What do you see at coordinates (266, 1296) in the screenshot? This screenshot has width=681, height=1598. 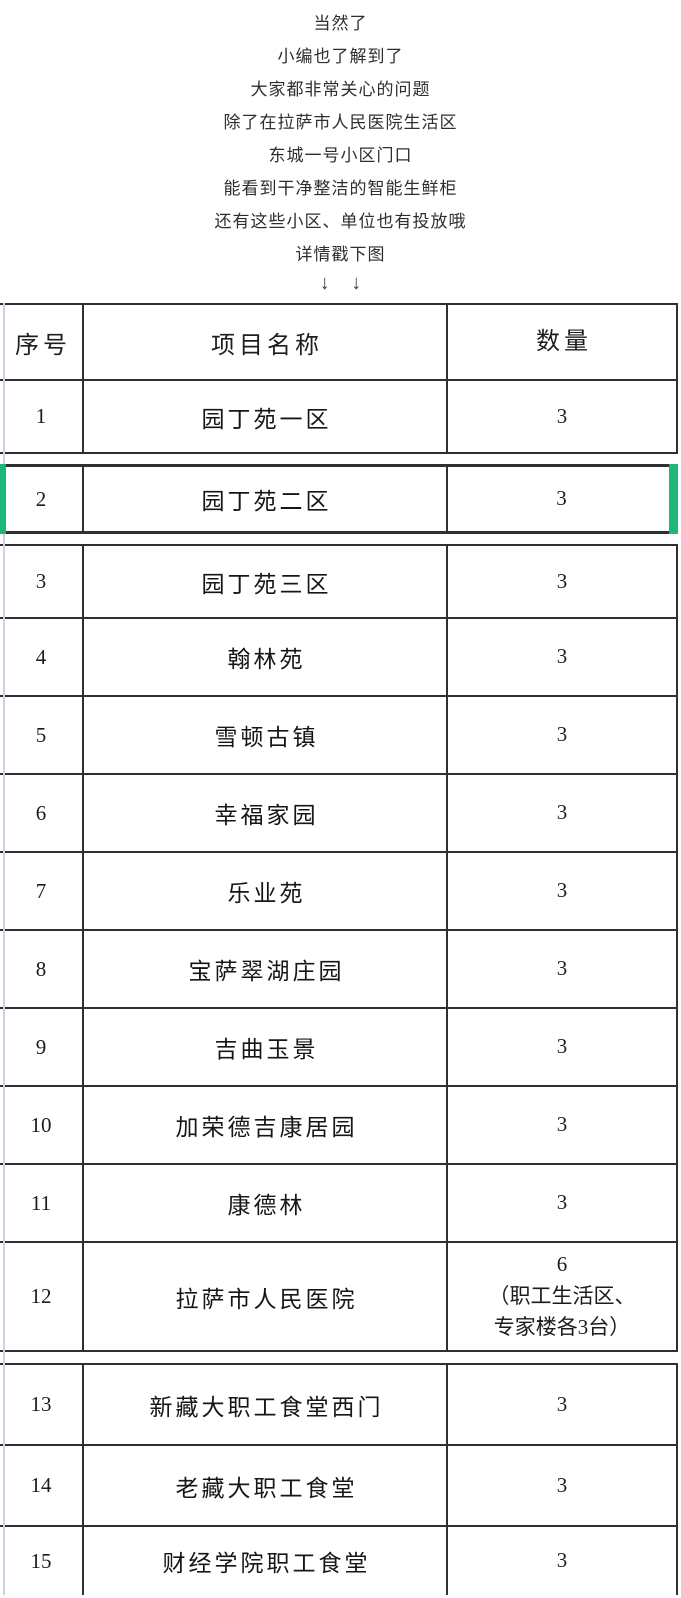 I see `row-name-cell: 拉萨市人民医院` at bounding box center [266, 1296].